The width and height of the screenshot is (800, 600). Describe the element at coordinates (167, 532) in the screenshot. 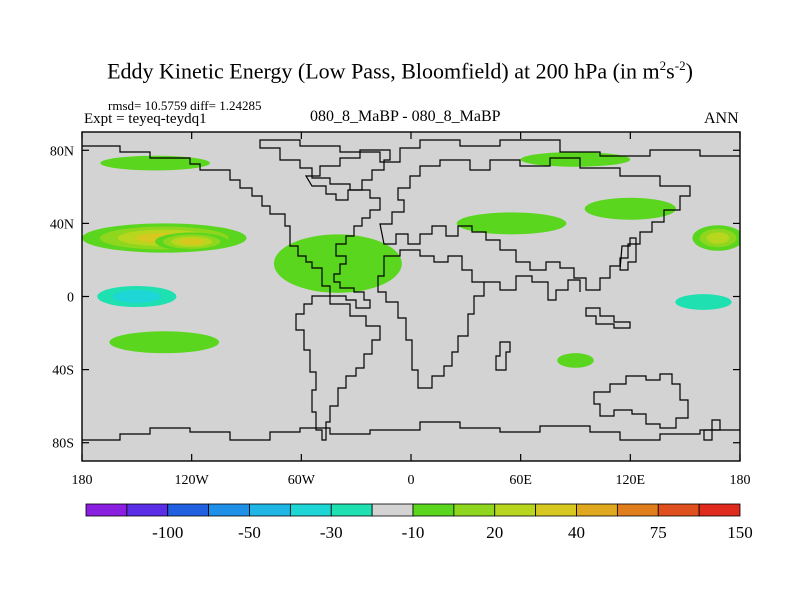

I see `colorbar-label: -100` at that location.